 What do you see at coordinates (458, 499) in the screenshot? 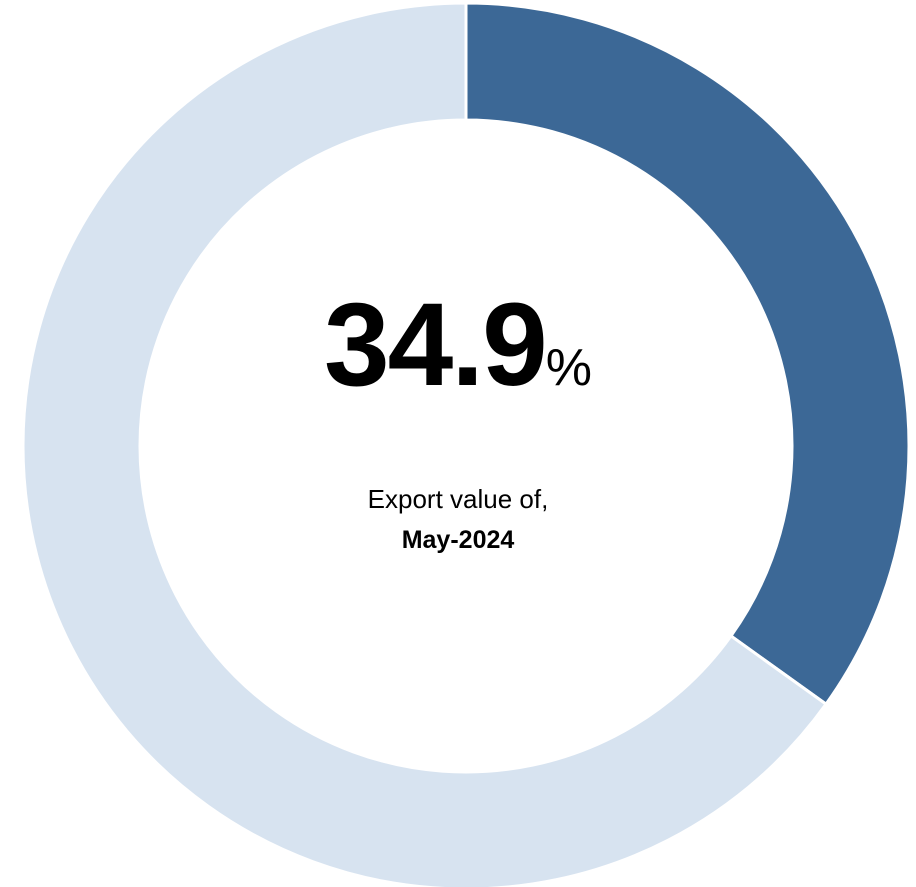
I see `center-caption: Export value of,` at bounding box center [458, 499].